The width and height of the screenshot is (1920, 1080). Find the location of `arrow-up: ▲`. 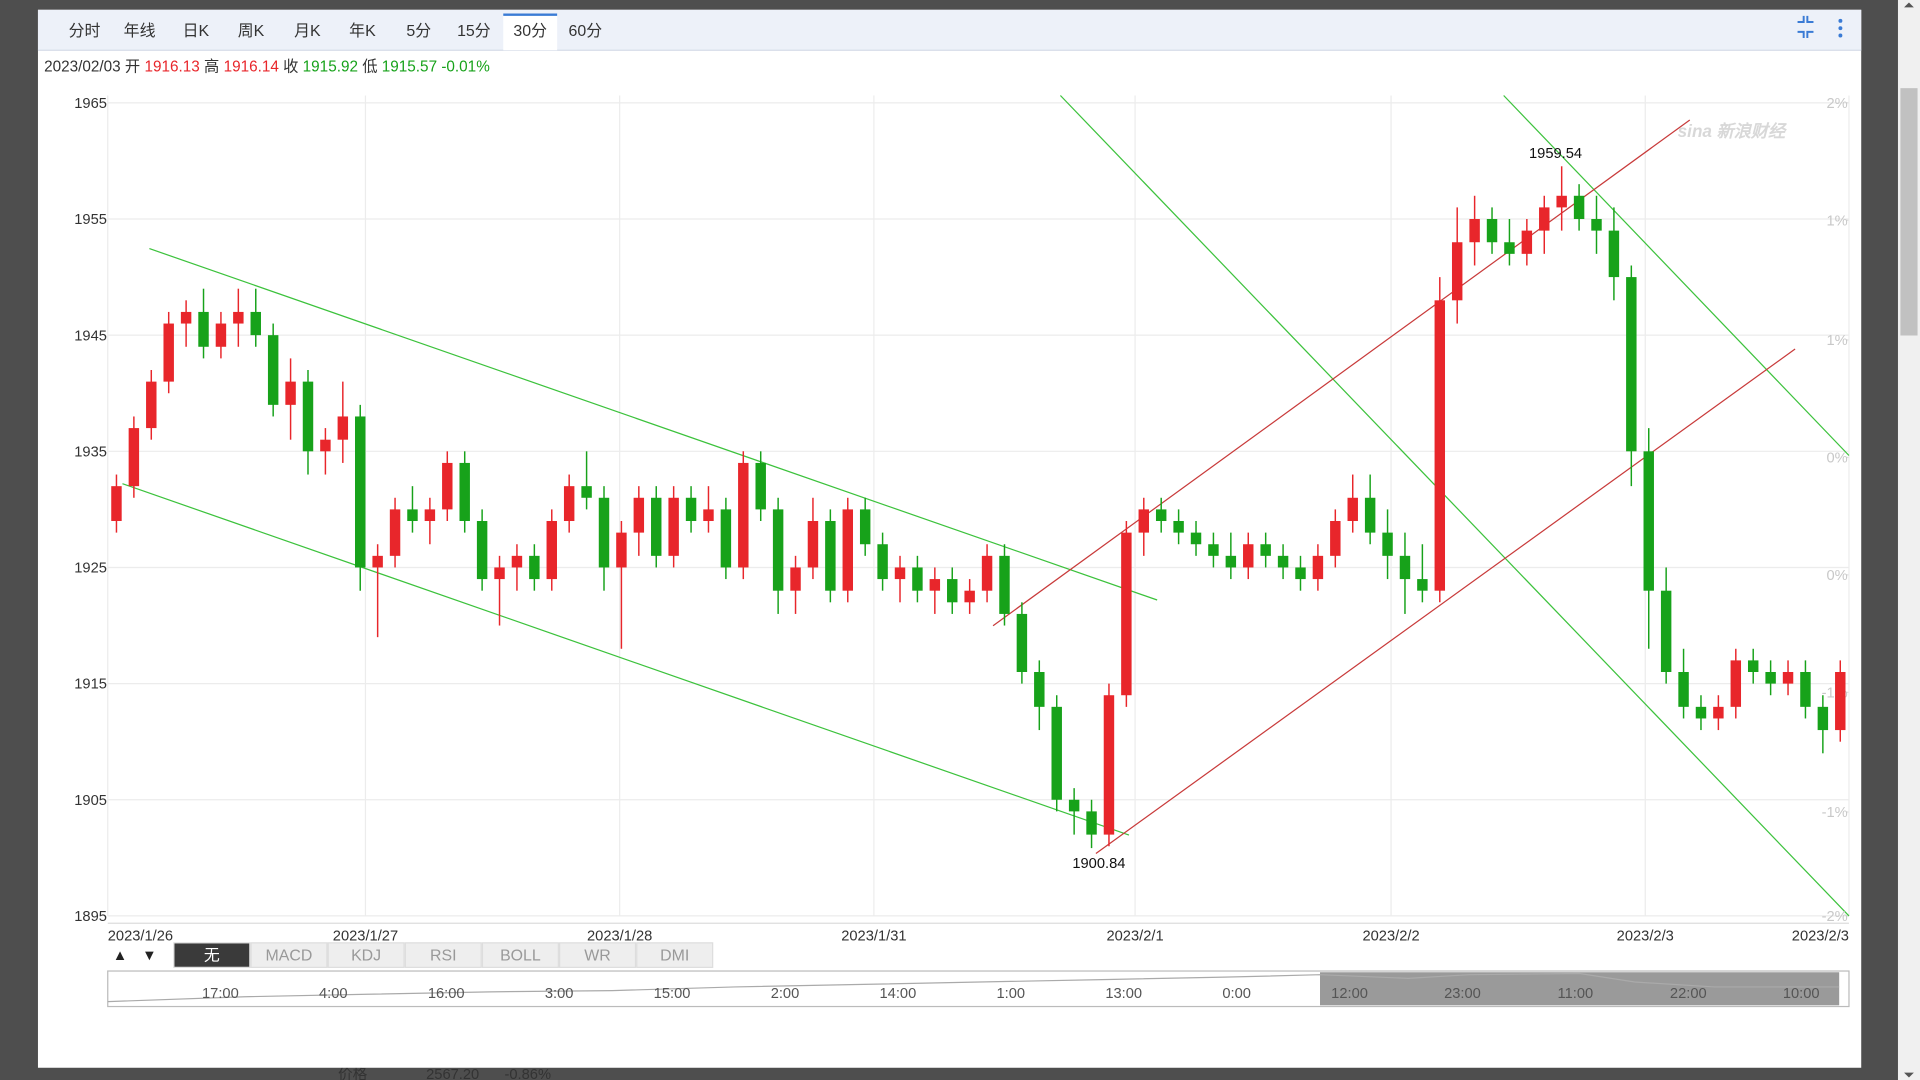

arrow-up: ▲ is located at coordinates (120, 956).